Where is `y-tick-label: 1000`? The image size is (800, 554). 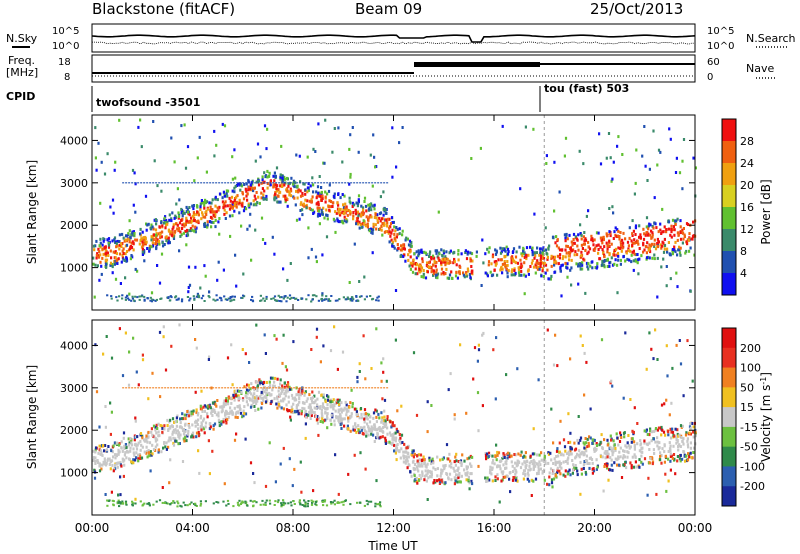 y-tick-label: 1000 is located at coordinates (74, 473).